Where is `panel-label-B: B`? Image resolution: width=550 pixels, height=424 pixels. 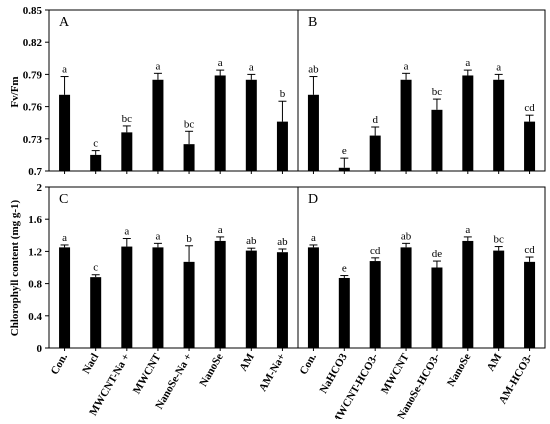 panel-label-B: B is located at coordinates (312, 22).